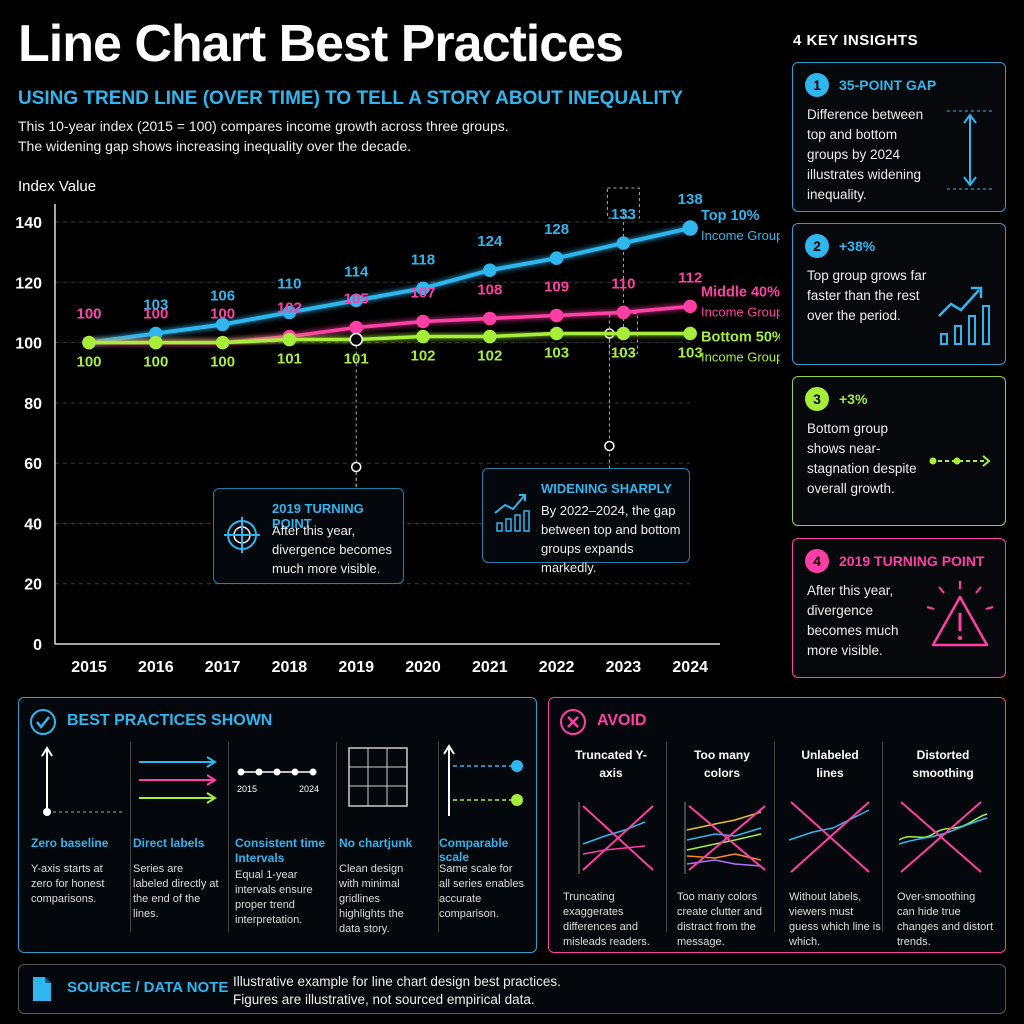 Image resolution: width=1024 pixels, height=1024 pixels. I want to click on direct-labels-icon, so click(178, 780).